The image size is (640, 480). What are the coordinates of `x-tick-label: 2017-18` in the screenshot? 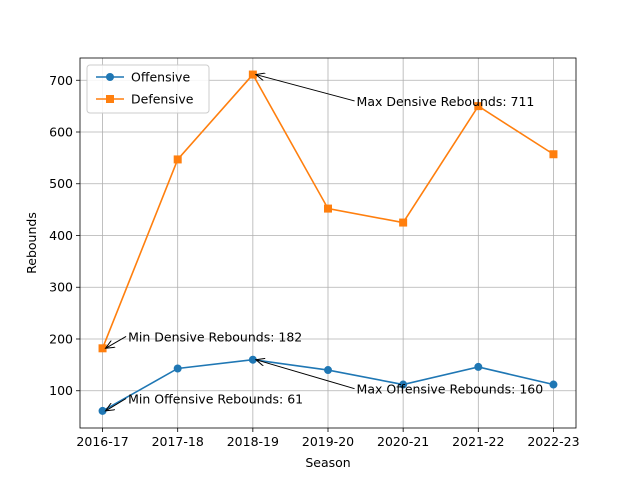 It's located at (178, 441).